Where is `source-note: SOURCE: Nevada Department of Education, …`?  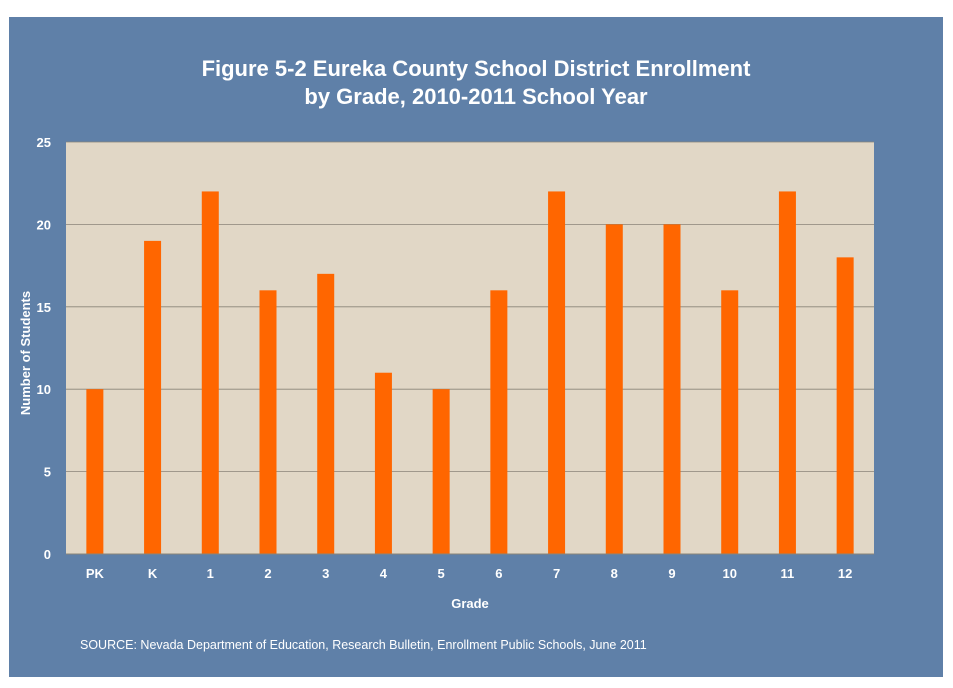
source-note: SOURCE: Nevada Department of Education, … is located at coordinates (363, 645).